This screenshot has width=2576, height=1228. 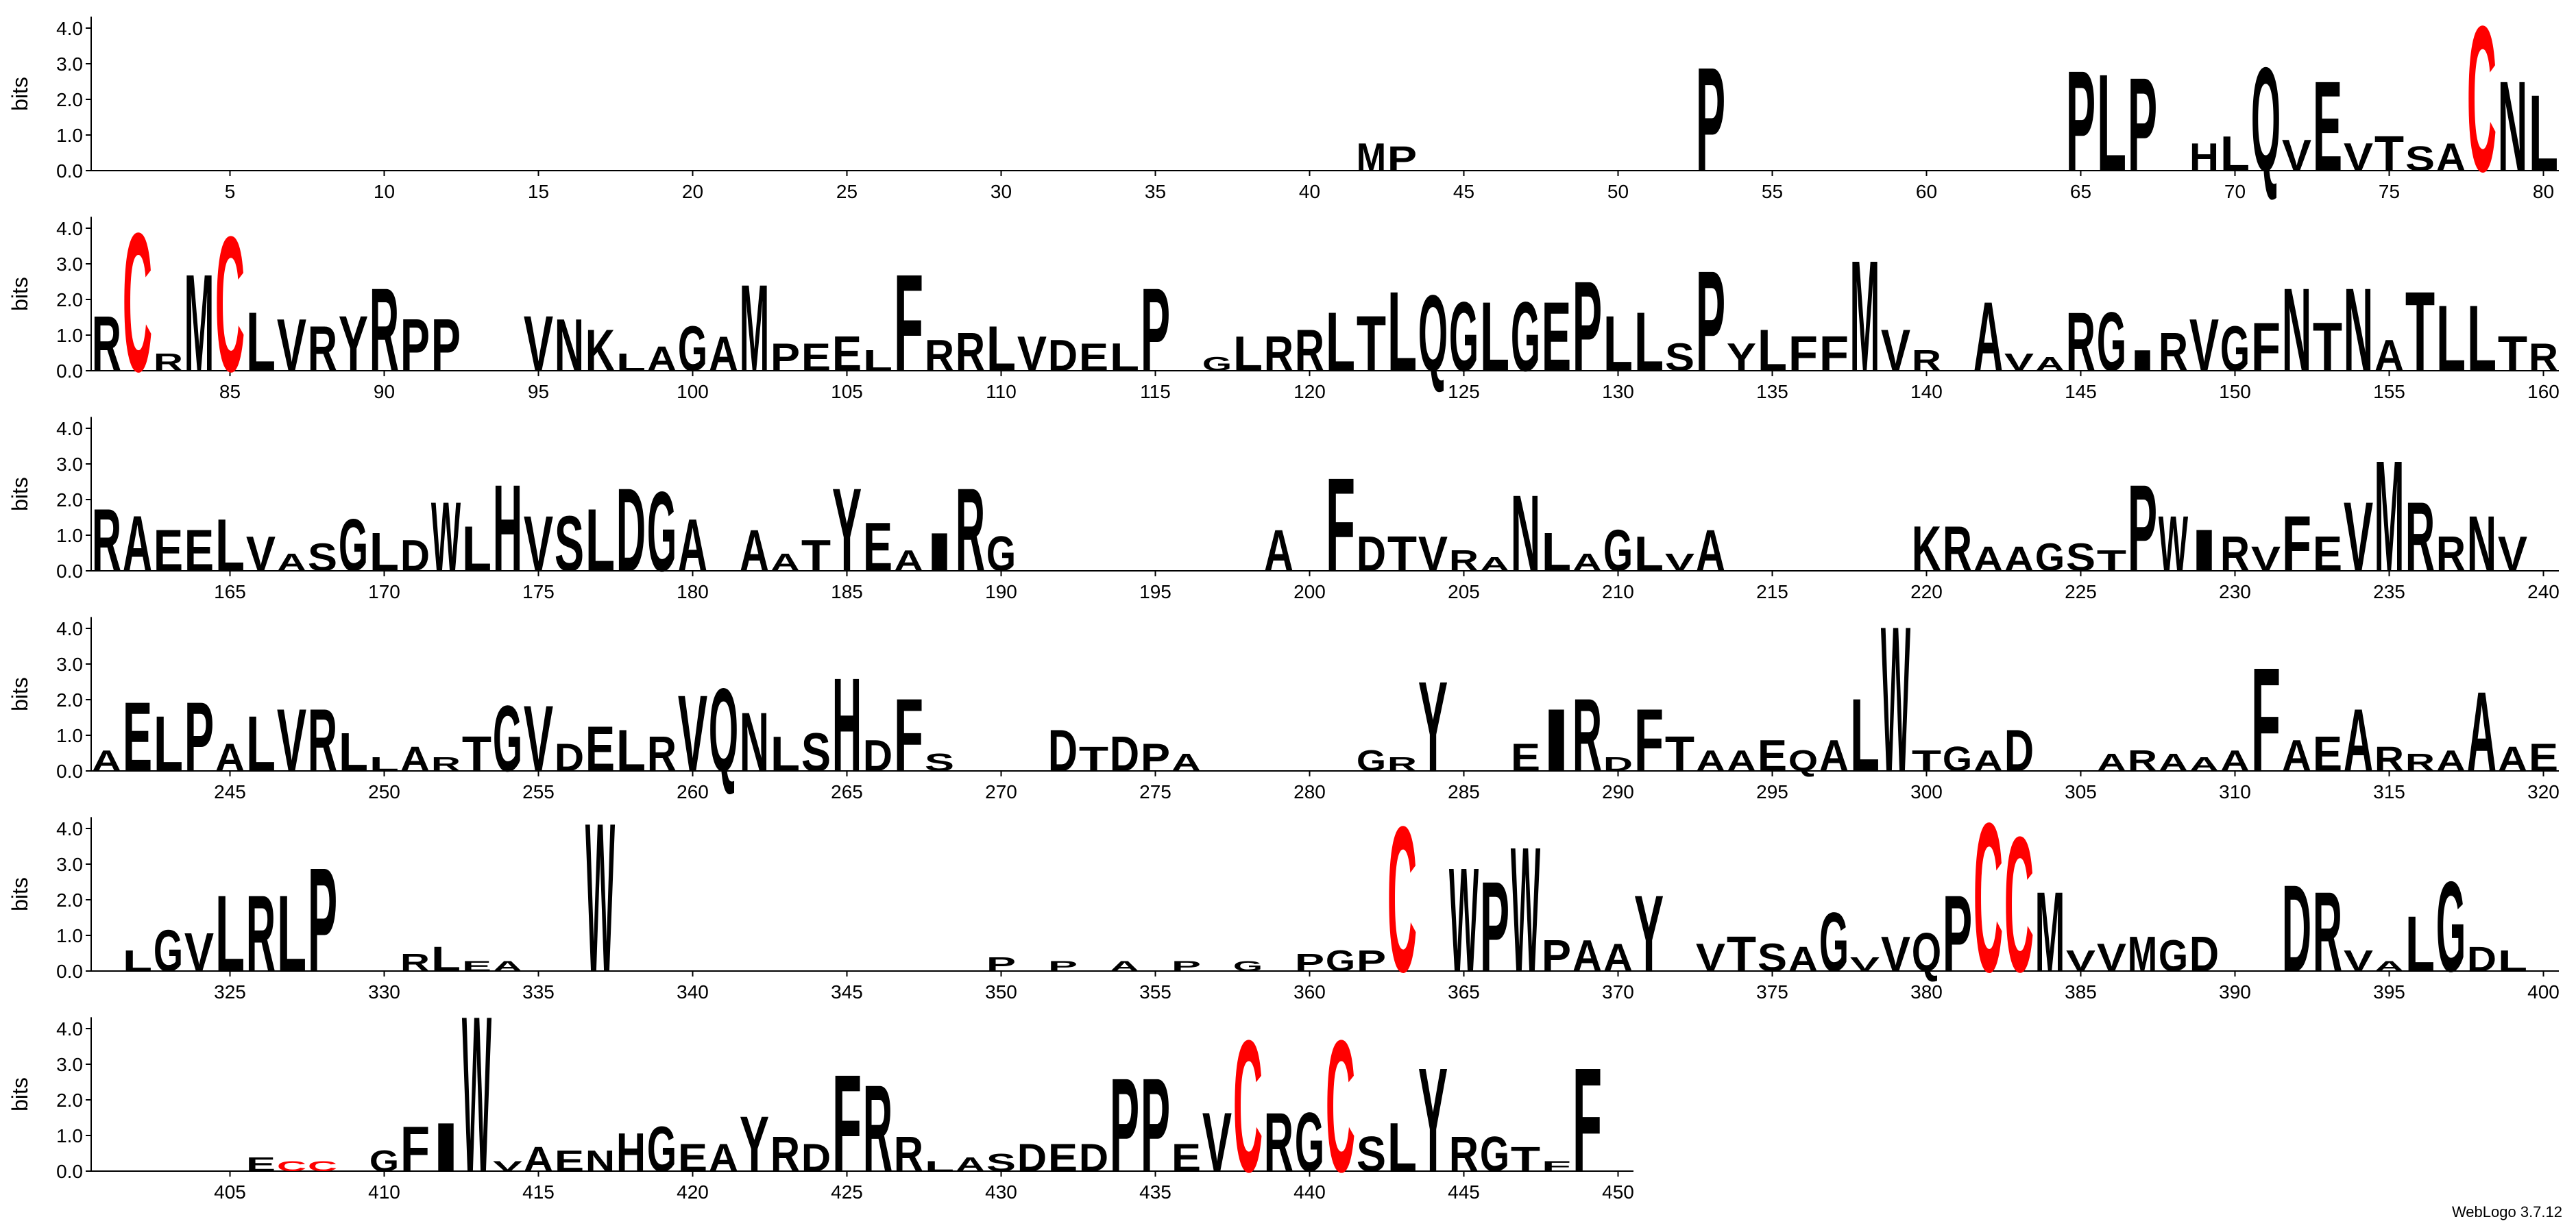 I want to click on x-tick-label: 220, so click(x=1926, y=591).